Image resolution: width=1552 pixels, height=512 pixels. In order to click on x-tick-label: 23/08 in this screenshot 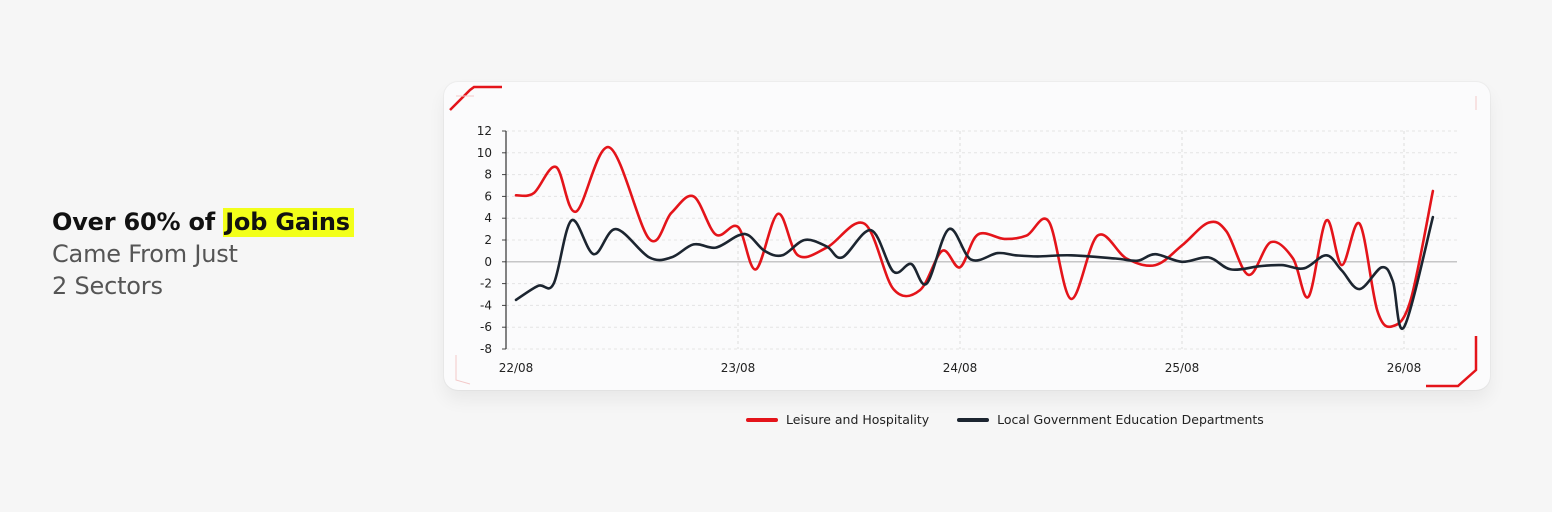, I will do `click(738, 368)`.